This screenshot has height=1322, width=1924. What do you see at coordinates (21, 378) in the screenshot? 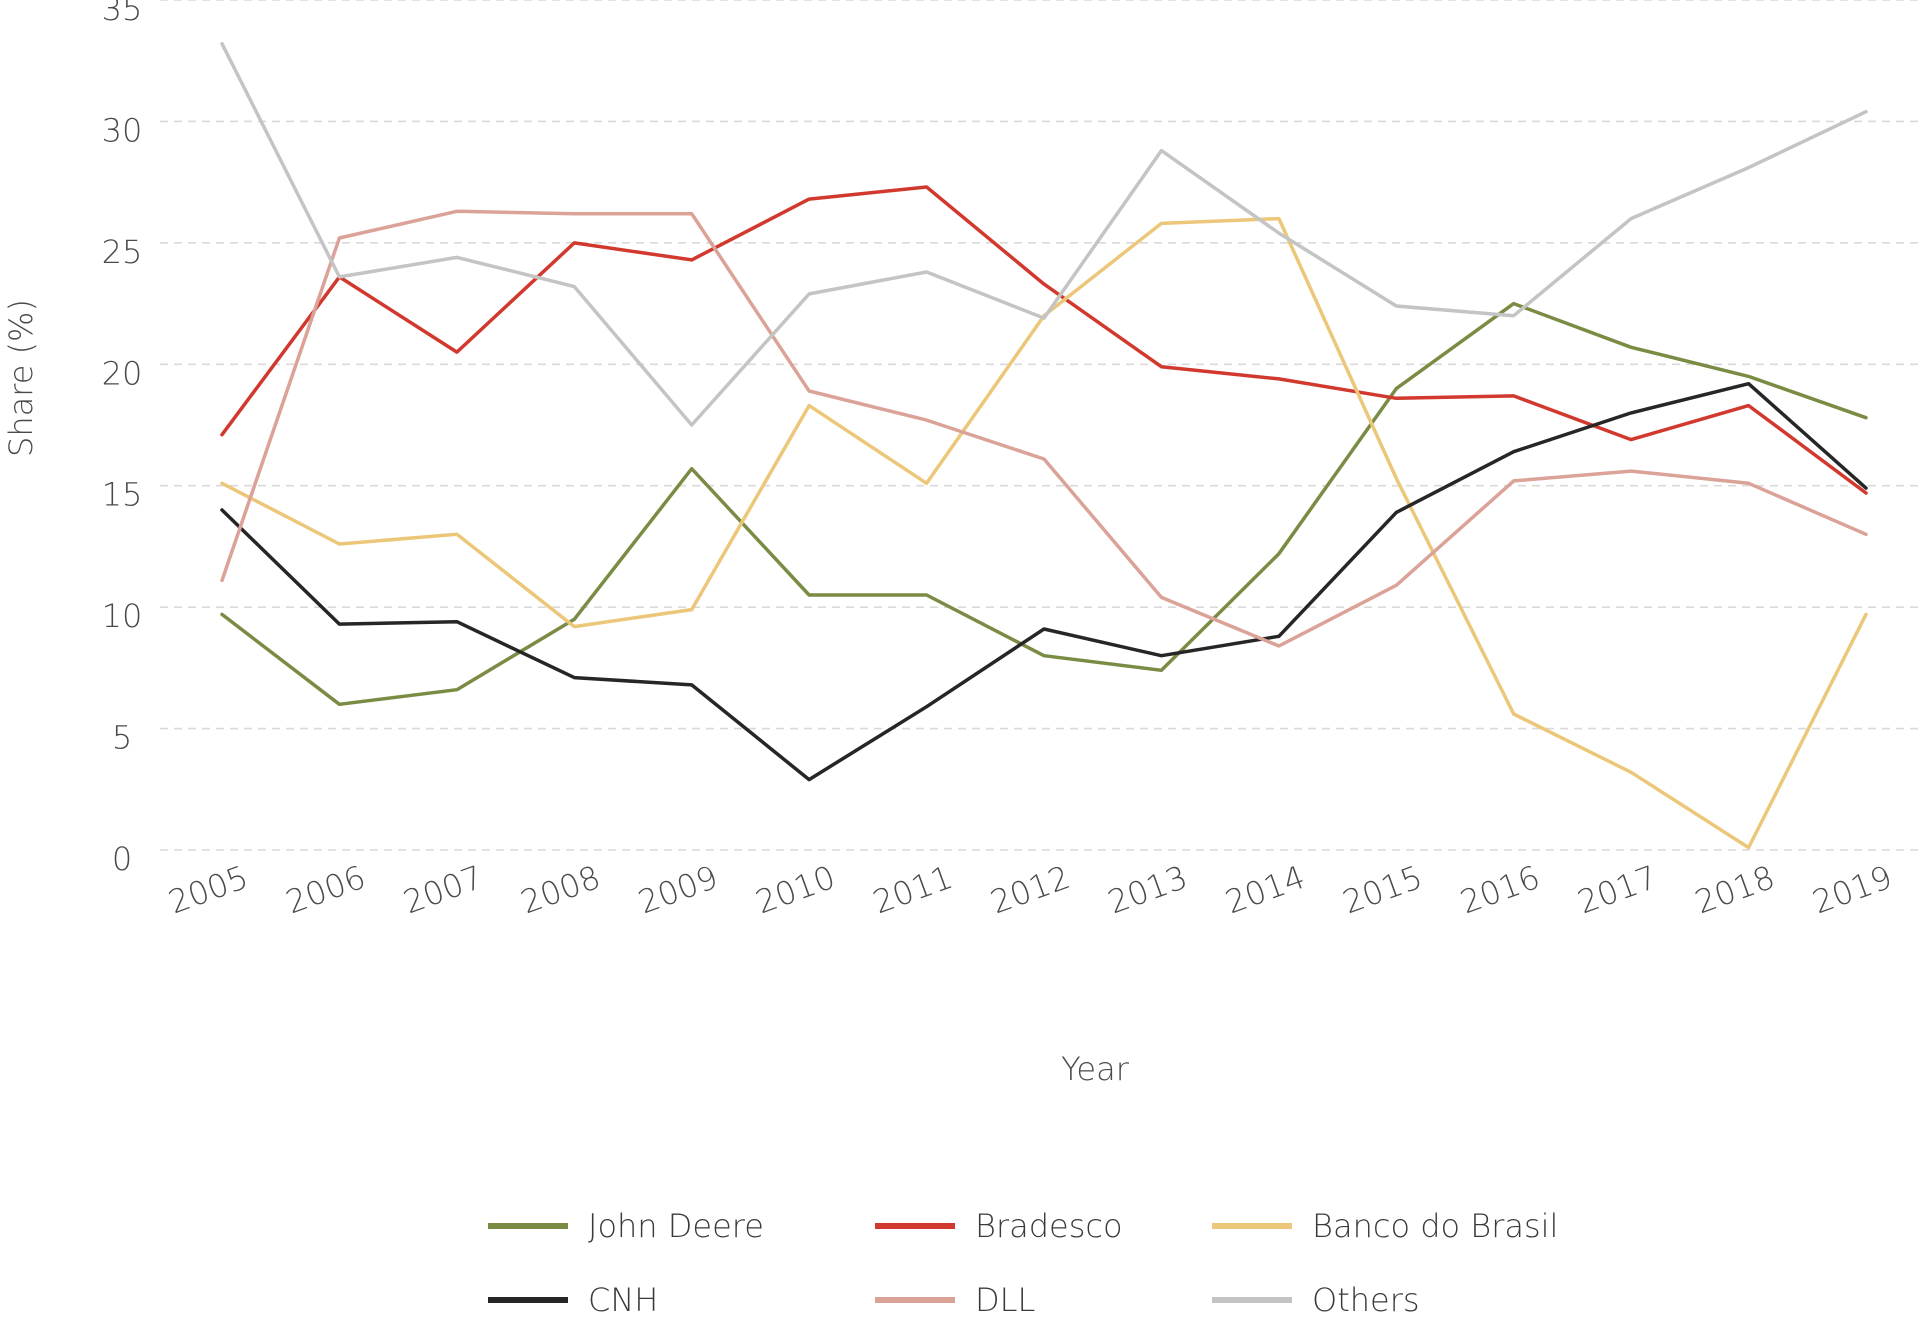
I see `y-axis-label: Share (%)` at bounding box center [21, 378].